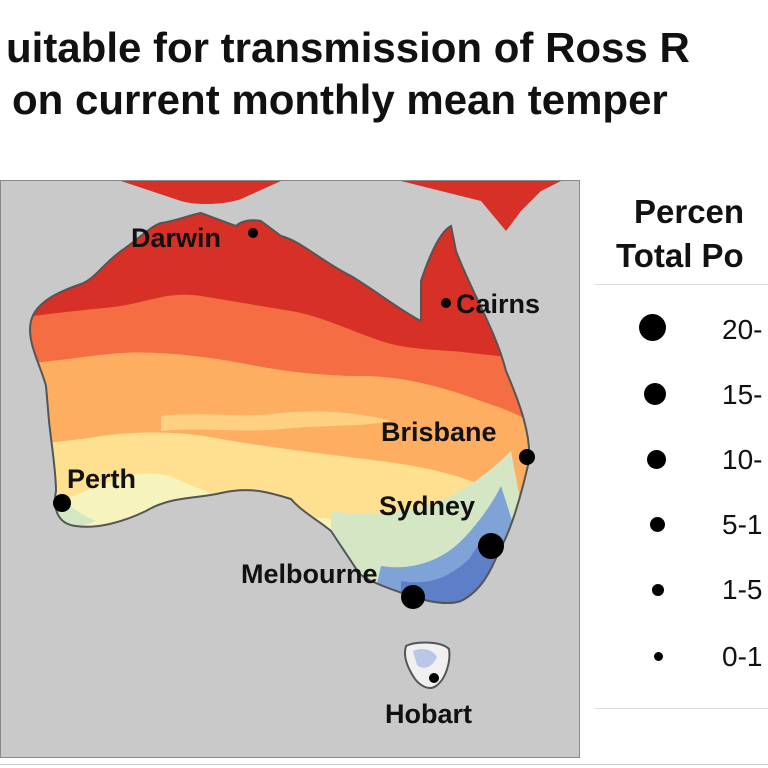  Describe the element at coordinates (694, 590) in the screenshot. I see `legend-item: 1-5` at that location.